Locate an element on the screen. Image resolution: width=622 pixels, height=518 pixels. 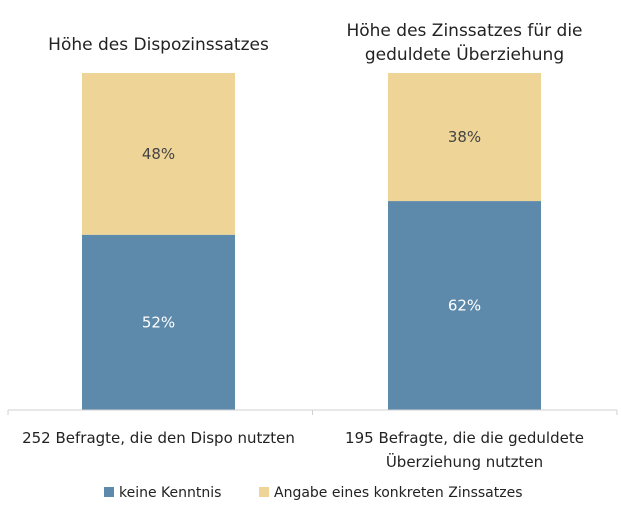
data-label: 62% is located at coordinates (464, 306).